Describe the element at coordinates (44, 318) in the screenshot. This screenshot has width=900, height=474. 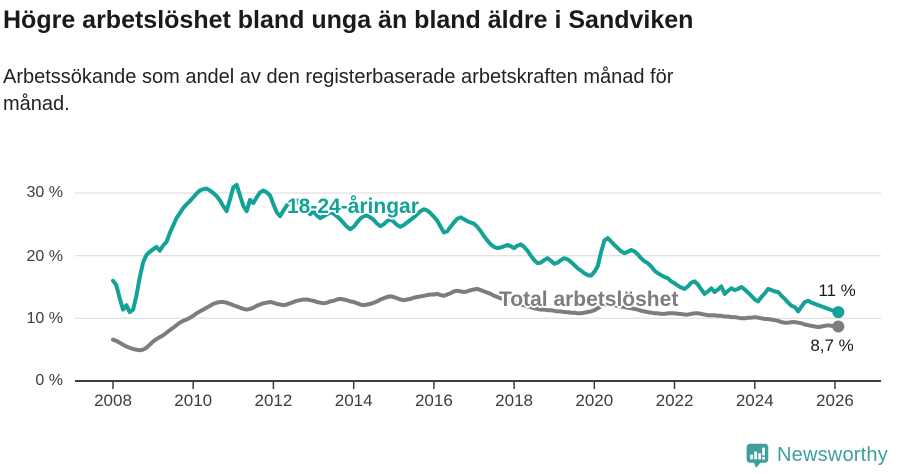
I see `y-tick-label: 10 %` at that location.